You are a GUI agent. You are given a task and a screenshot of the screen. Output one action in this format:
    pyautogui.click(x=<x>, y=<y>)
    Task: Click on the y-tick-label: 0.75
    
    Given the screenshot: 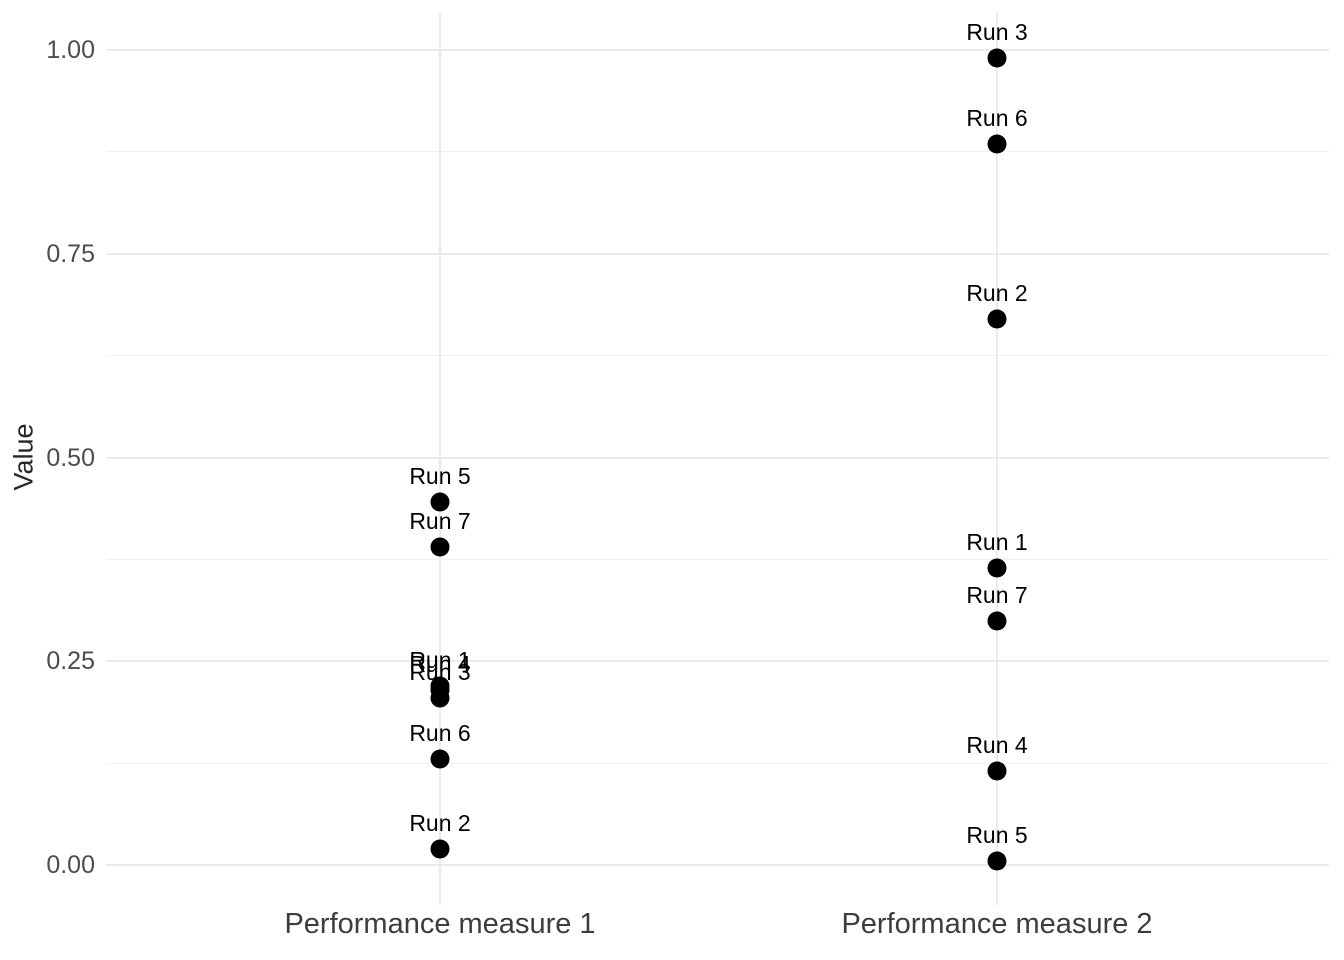 What is the action you would take?
    pyautogui.click(x=70, y=253)
    